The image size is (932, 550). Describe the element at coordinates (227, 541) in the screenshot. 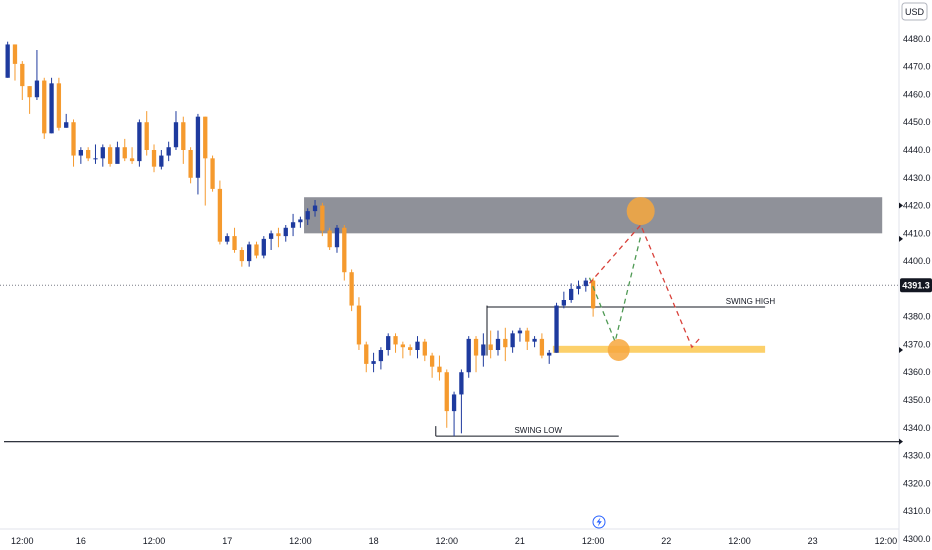

I see `time-tick-label: 17` at that location.